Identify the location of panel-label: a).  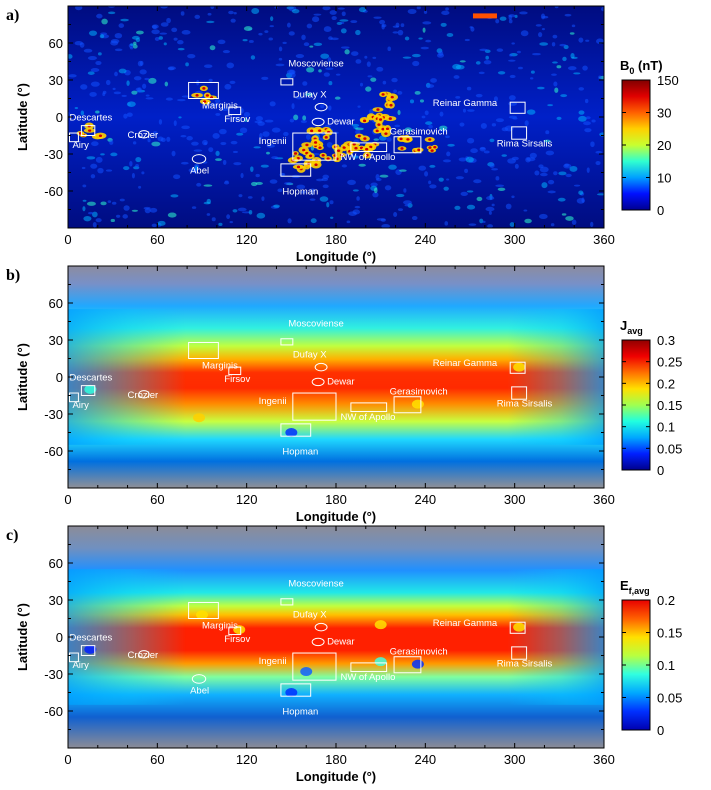
(12, 15).